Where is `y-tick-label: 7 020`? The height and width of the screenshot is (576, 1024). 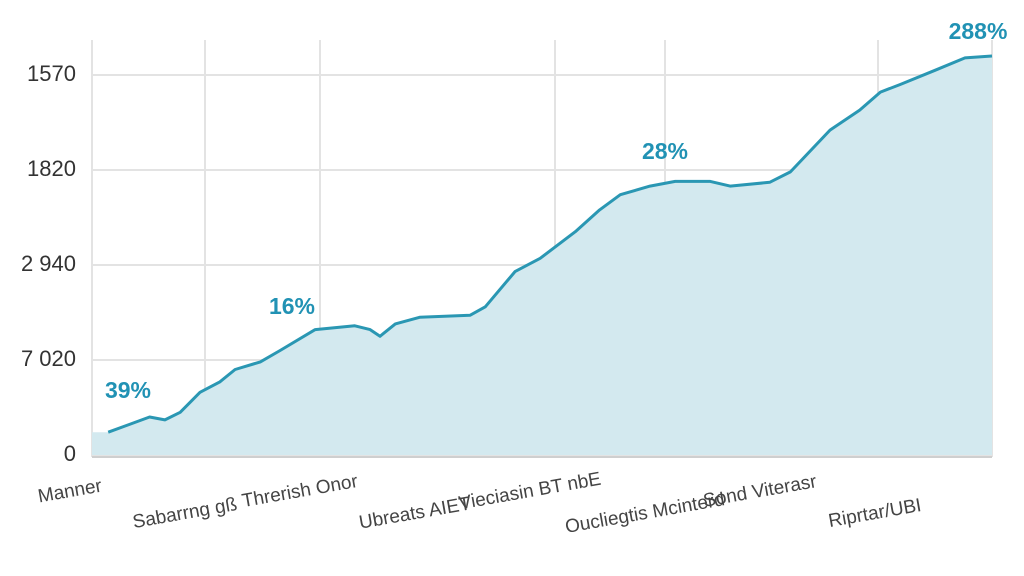 y-tick-label: 7 020 is located at coordinates (48, 358).